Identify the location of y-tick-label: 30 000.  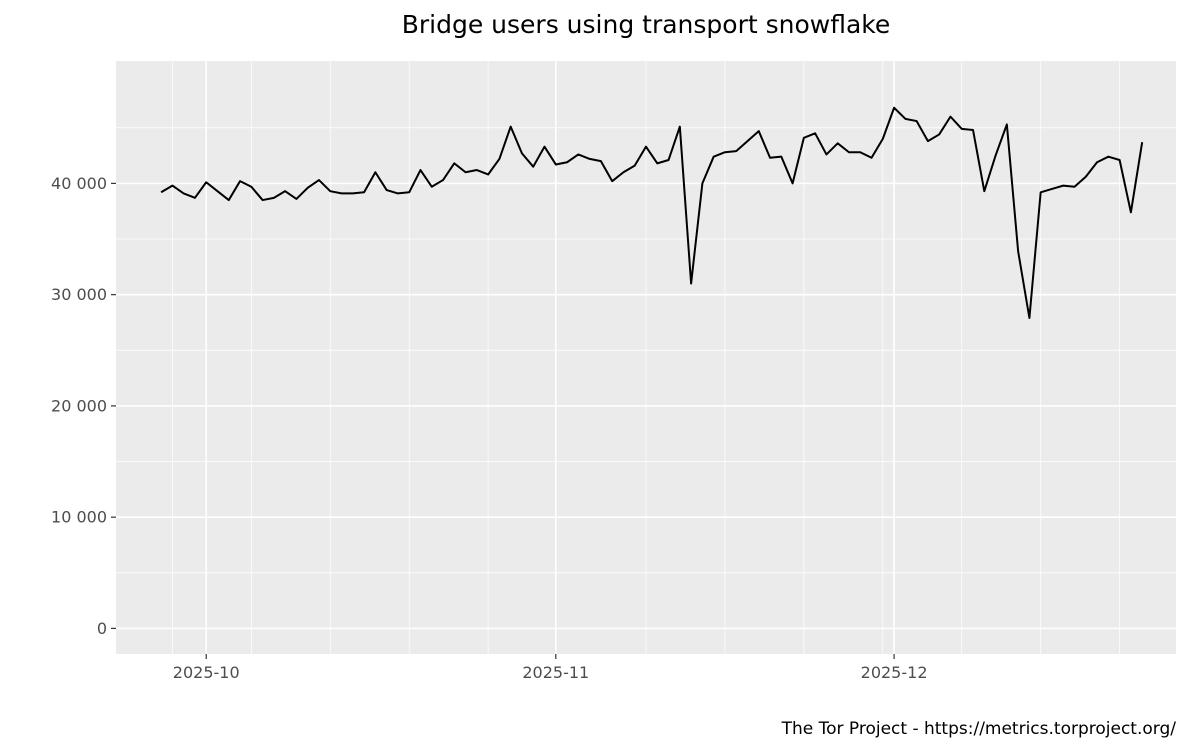
(79, 294).